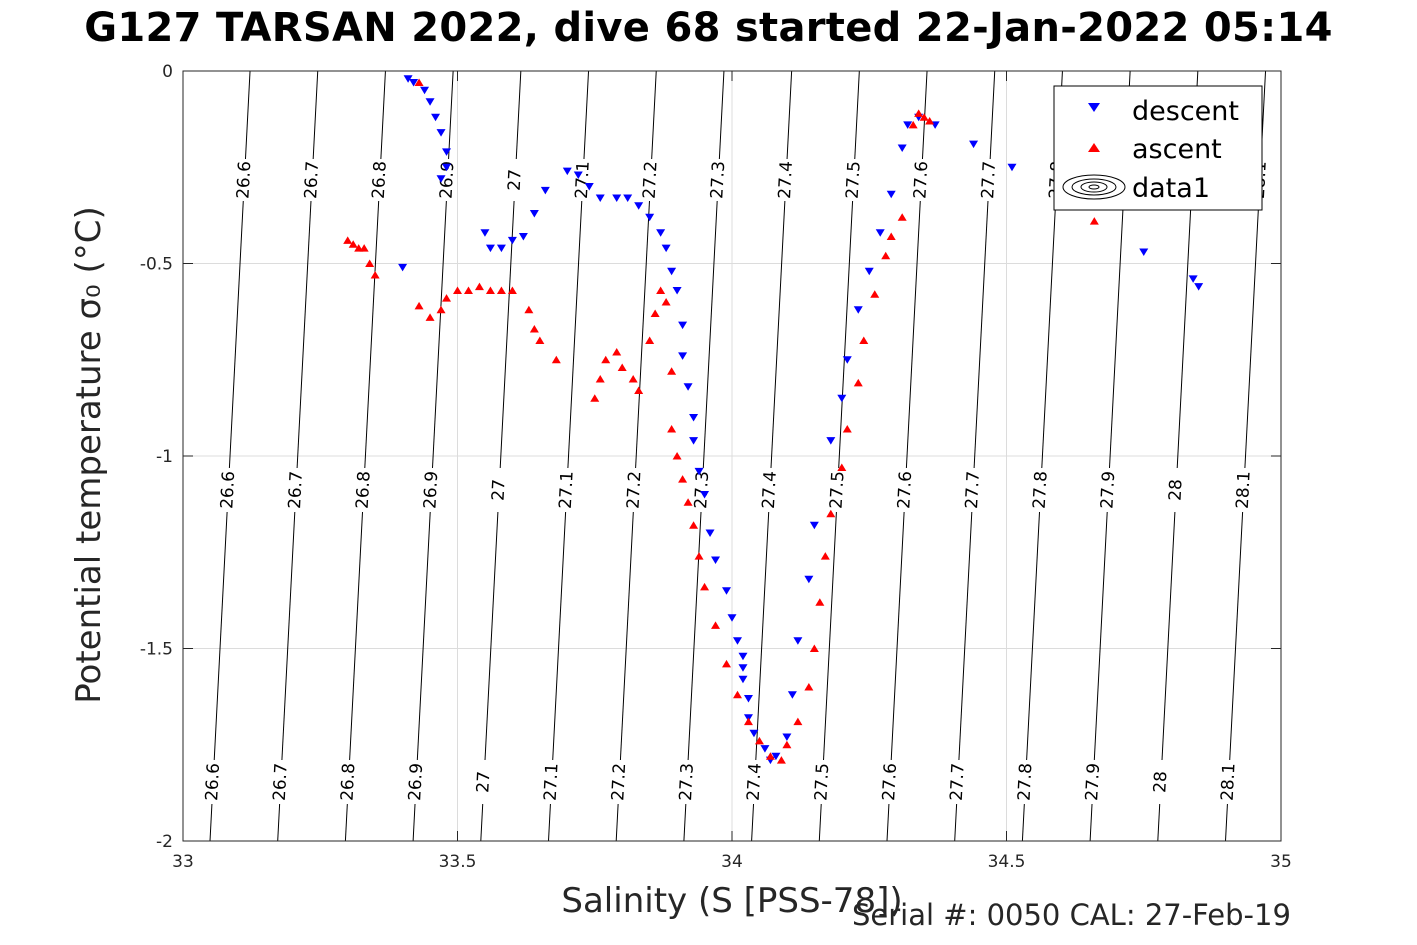 The width and height of the screenshot is (1417, 945). Describe the element at coordinates (552, 782) in the screenshot. I see `isopycnal-label: 27.1` at that location.